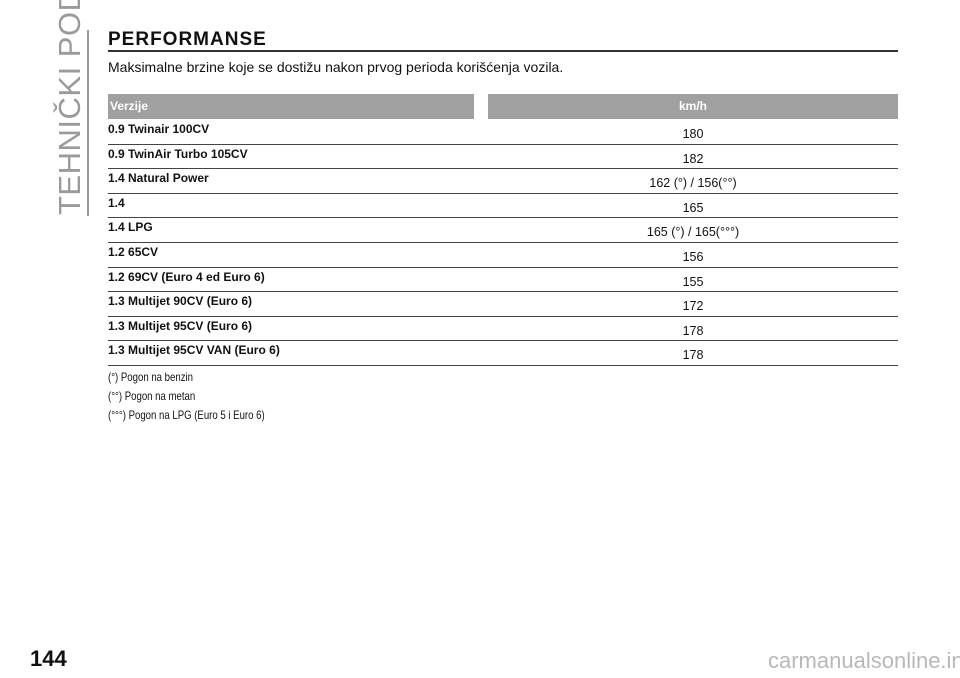 The width and height of the screenshot is (960, 678). I want to click on header-cell: Verzije, so click(291, 106).